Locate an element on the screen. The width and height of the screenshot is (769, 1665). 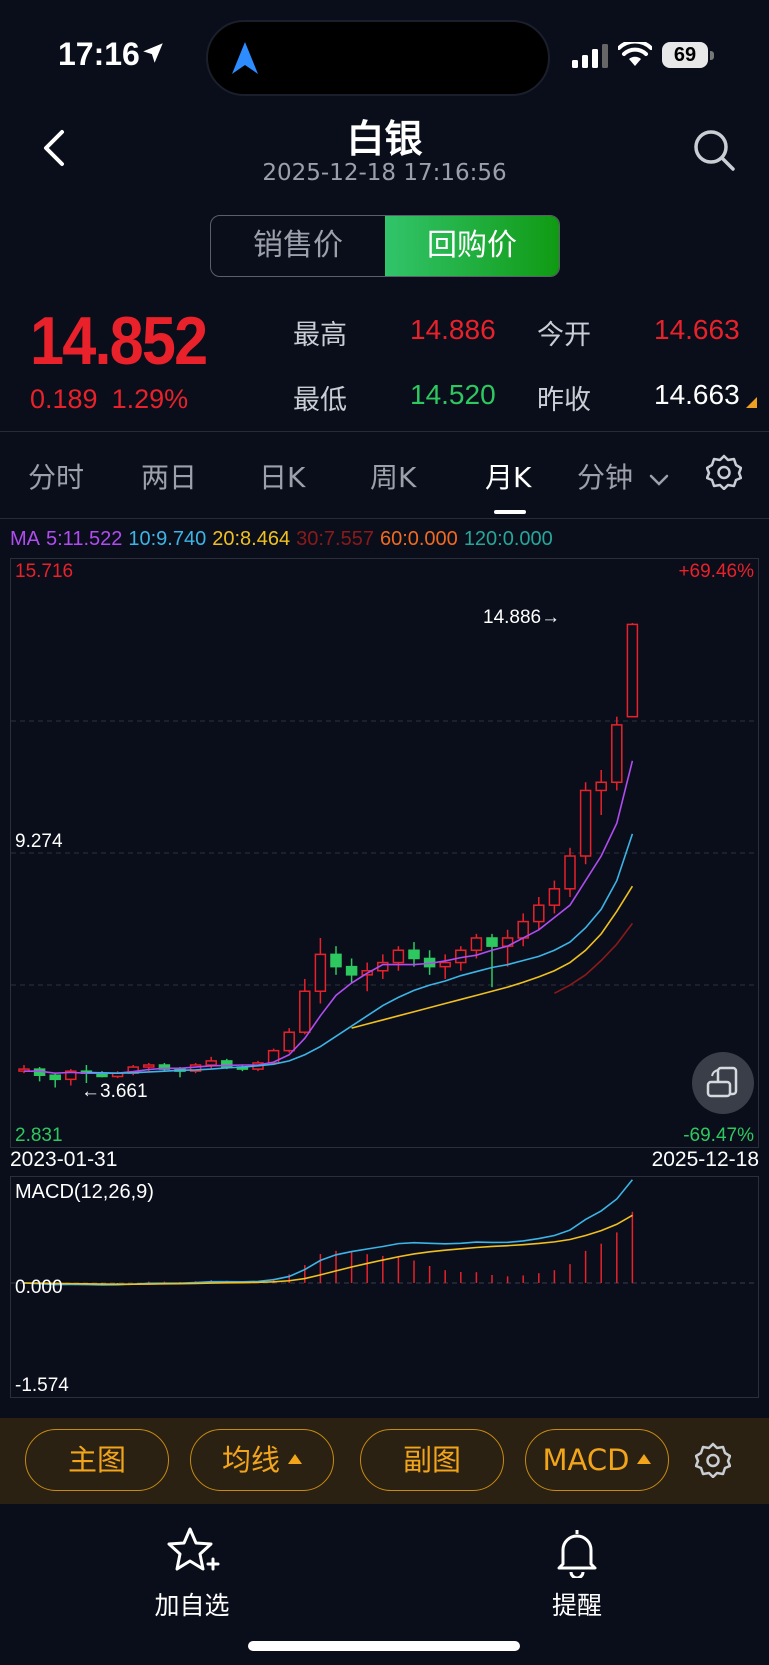
high-marker: 14.886→ is located at coordinates (522, 617).